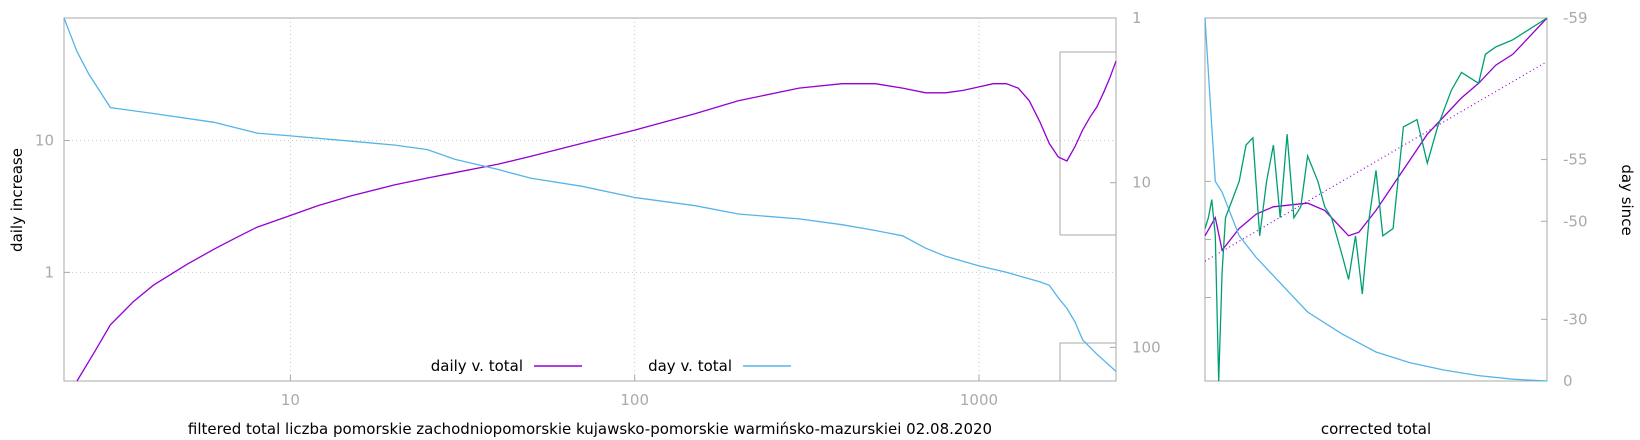 The width and height of the screenshot is (1640, 440). What do you see at coordinates (1627, 199) in the screenshot?
I see `inset-y-axis-label: day since` at bounding box center [1627, 199].